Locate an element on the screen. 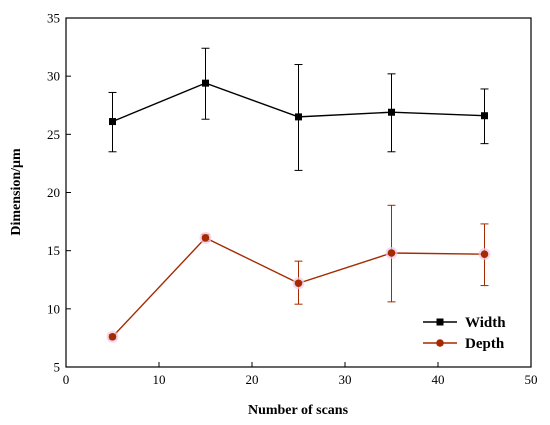  y-tick-label: 20 is located at coordinates (53, 192).